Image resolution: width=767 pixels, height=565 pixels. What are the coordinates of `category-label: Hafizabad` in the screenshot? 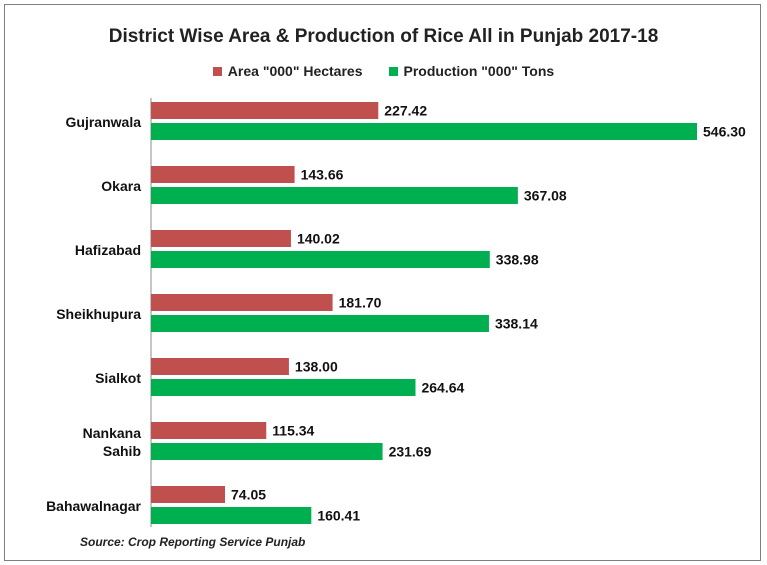 It's located at (108, 250).